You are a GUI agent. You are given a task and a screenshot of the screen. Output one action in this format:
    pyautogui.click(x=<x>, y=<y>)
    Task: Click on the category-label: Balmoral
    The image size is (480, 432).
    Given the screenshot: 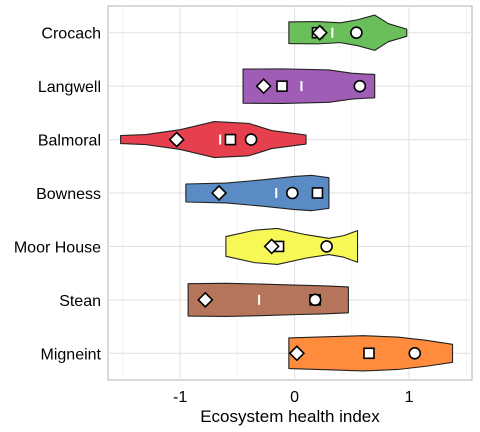 What is the action you would take?
    pyautogui.click(x=69, y=141)
    